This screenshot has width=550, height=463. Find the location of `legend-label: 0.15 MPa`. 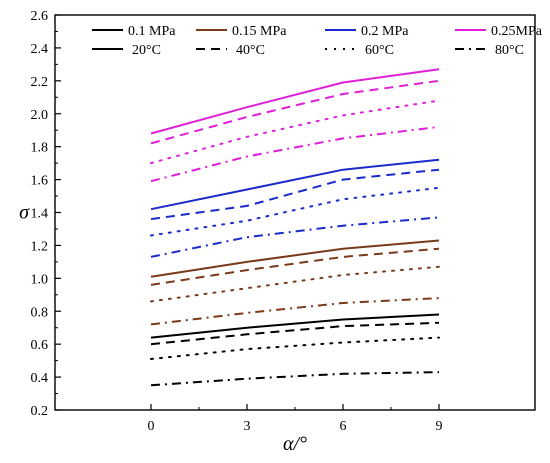

legend-label: 0.15 MPa is located at coordinates (259, 31).